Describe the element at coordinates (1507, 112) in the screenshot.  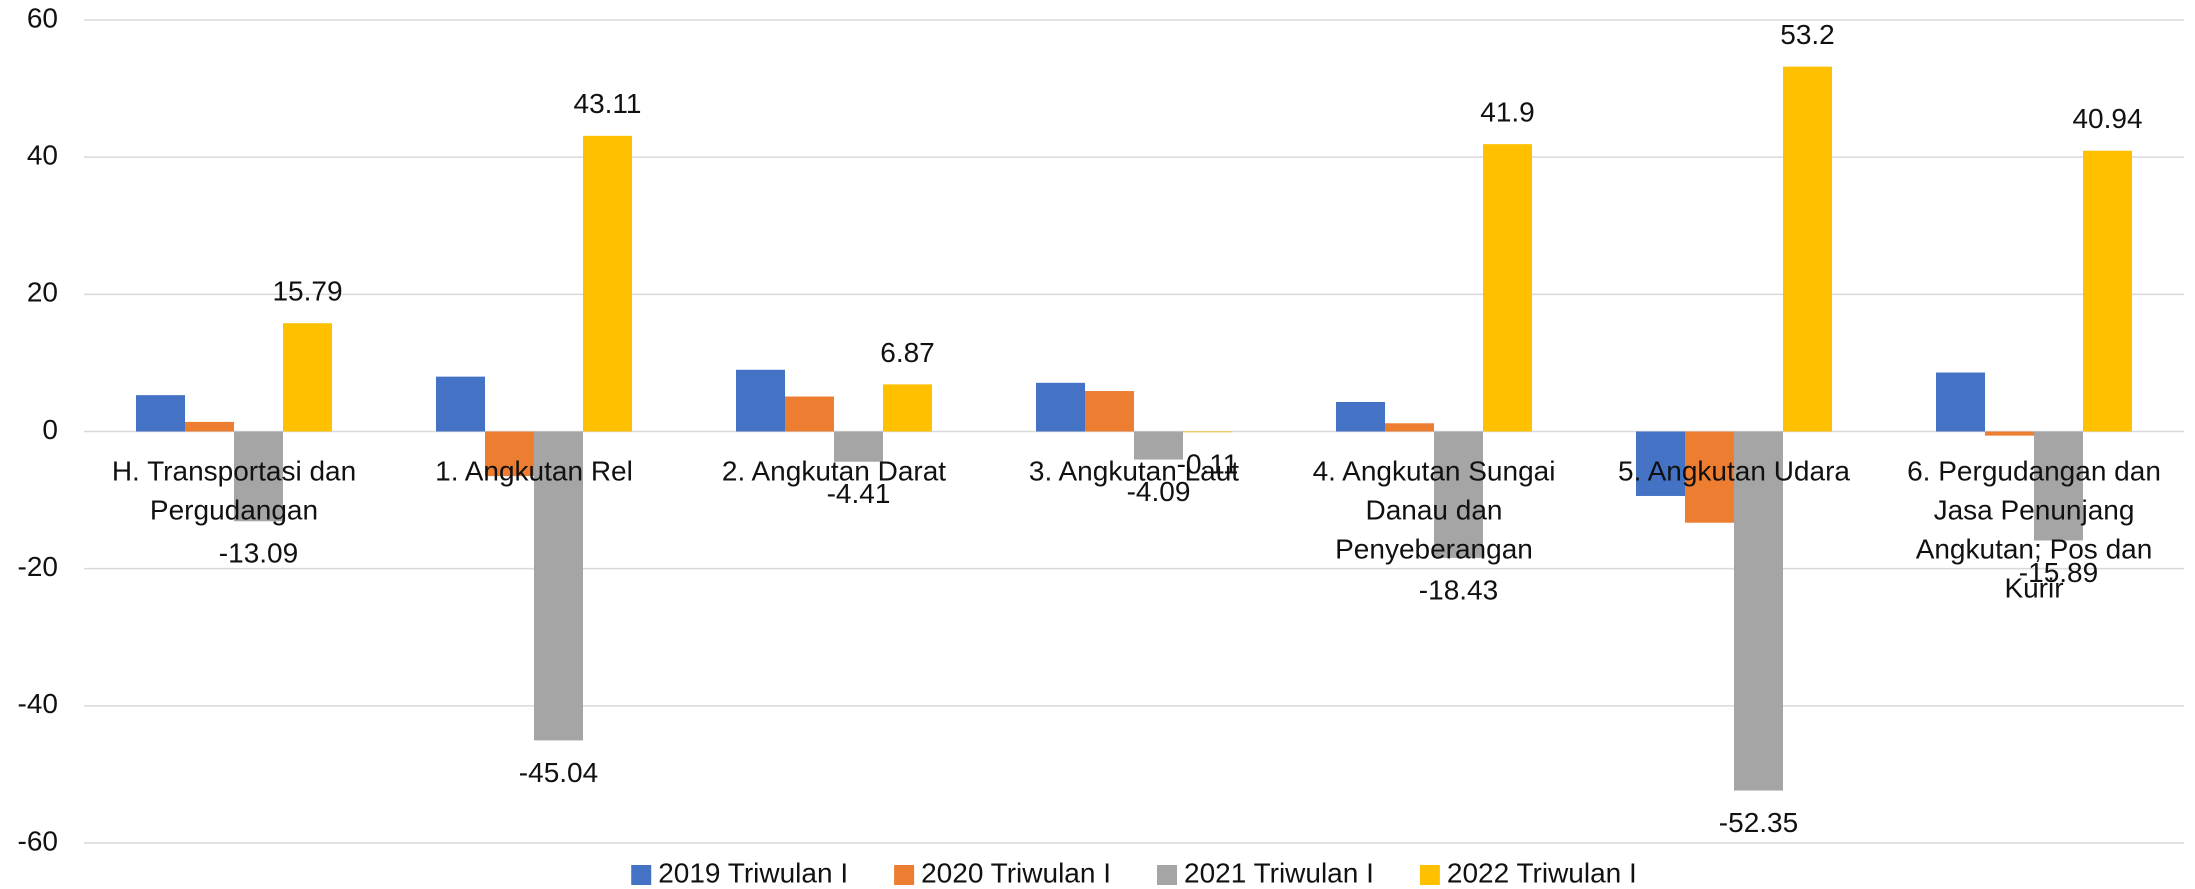
I see `data-label: 41.9` at that location.